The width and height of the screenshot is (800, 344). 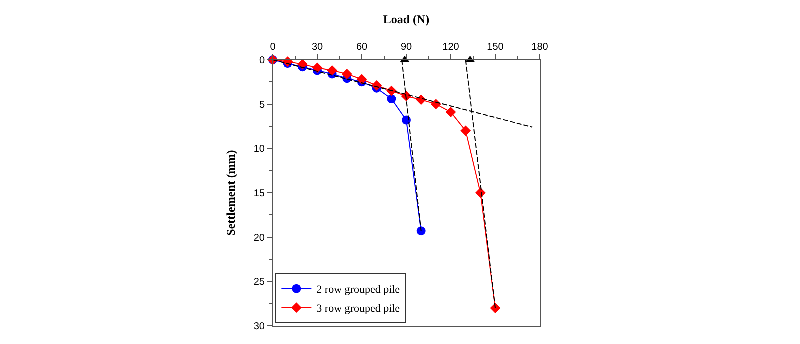 What do you see at coordinates (273, 47) in the screenshot?
I see `x-tick-label: 0` at bounding box center [273, 47].